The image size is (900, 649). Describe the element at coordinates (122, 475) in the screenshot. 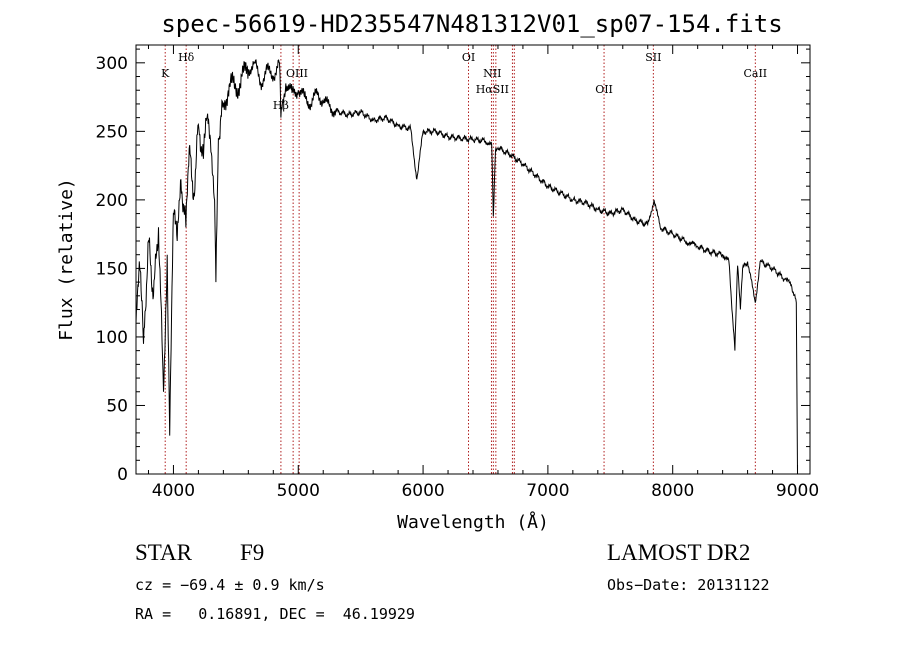

I see `y-tick-label: 0` at that location.